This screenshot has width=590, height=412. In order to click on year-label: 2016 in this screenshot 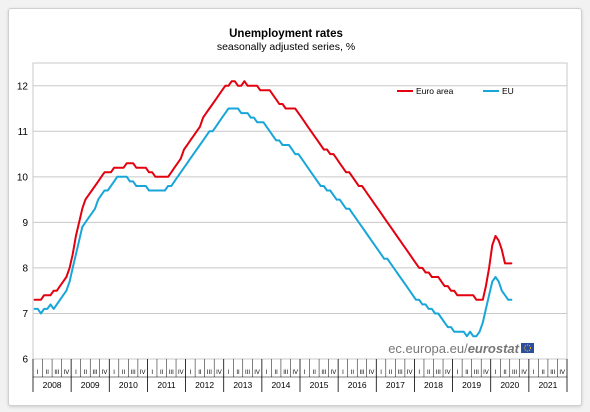, I will do `click(357, 385)`.